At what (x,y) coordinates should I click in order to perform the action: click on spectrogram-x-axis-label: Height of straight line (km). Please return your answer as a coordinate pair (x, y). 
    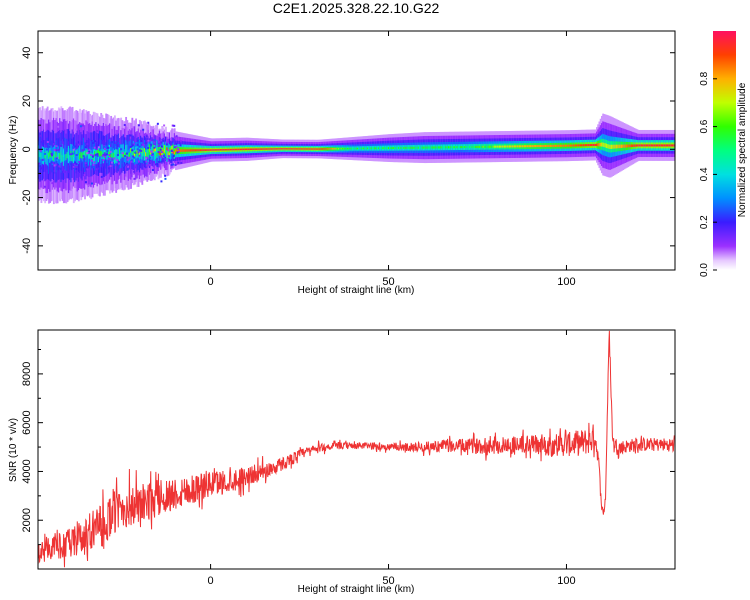
    Looking at the image, I should click on (356, 290).